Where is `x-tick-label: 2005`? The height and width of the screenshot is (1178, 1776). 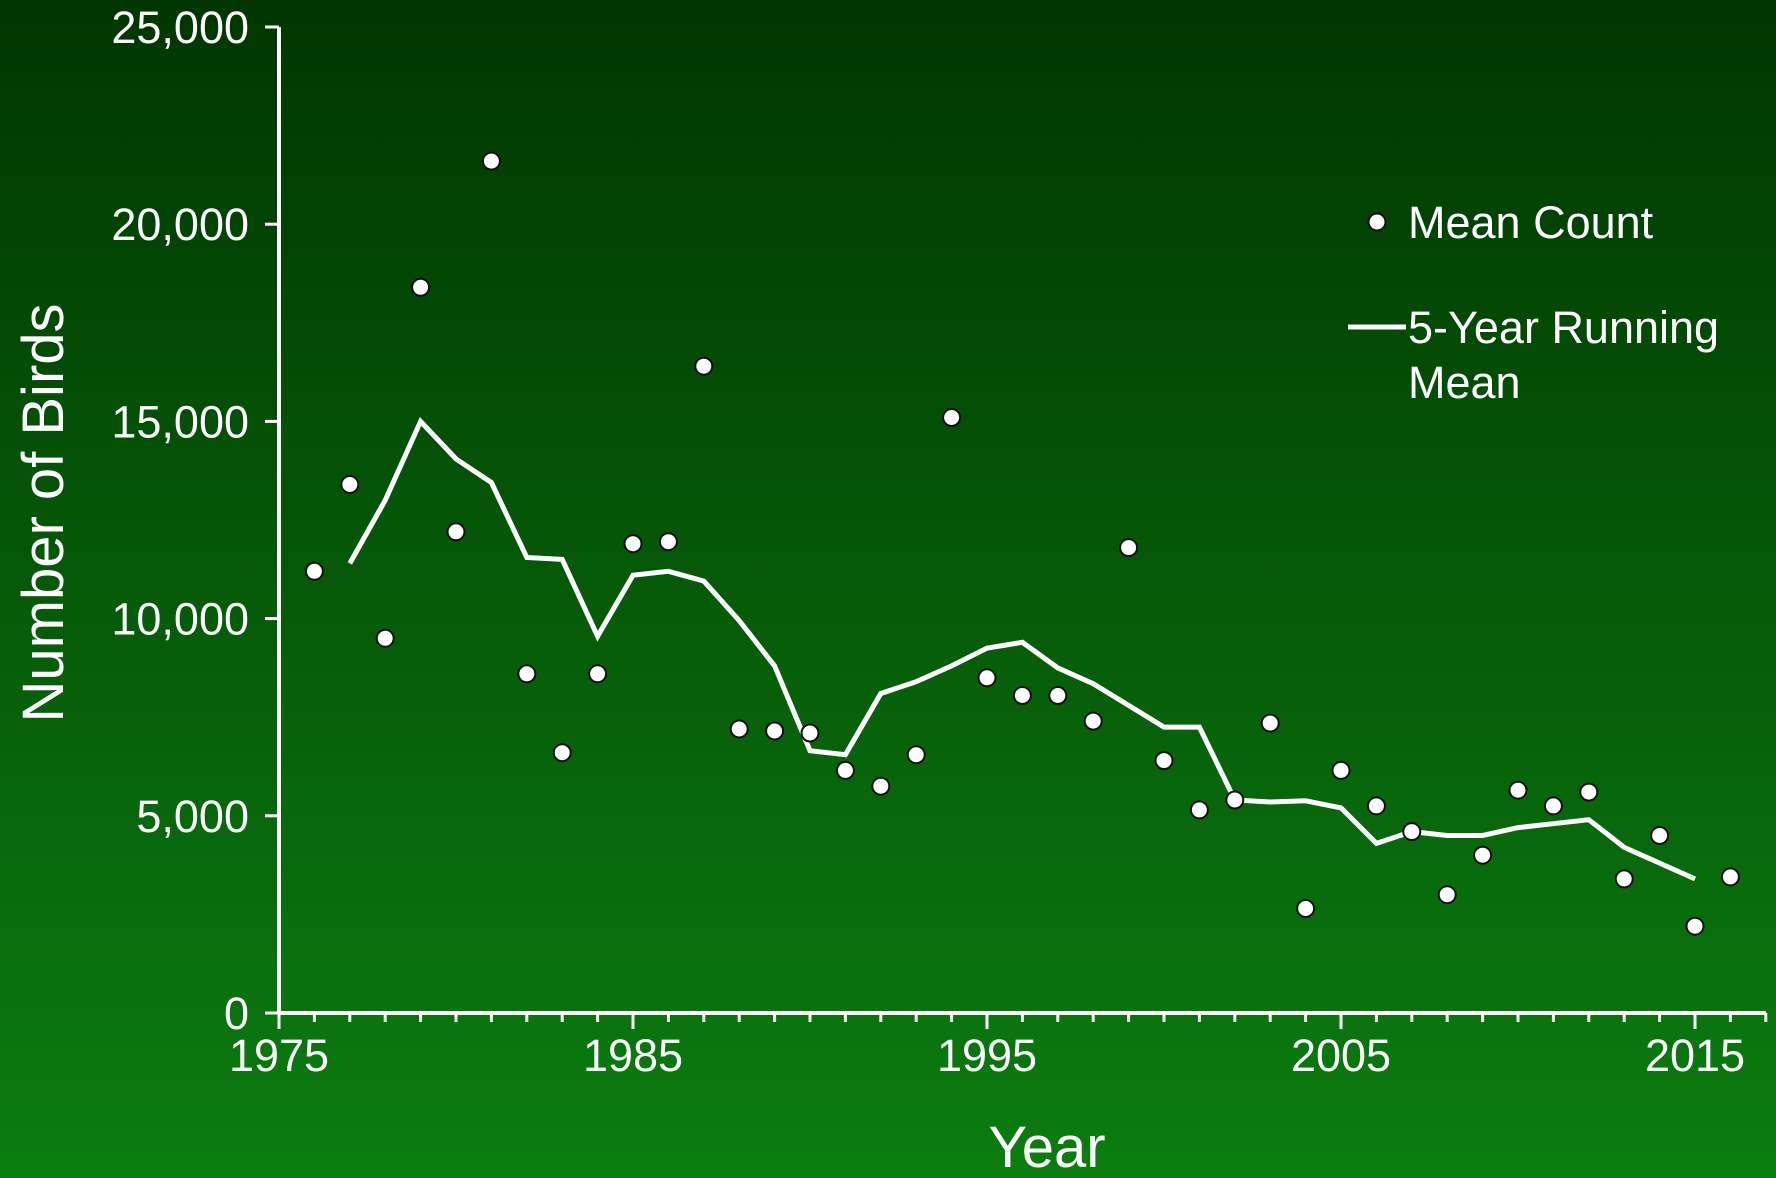
x-tick-label: 2005 is located at coordinates (1341, 1055).